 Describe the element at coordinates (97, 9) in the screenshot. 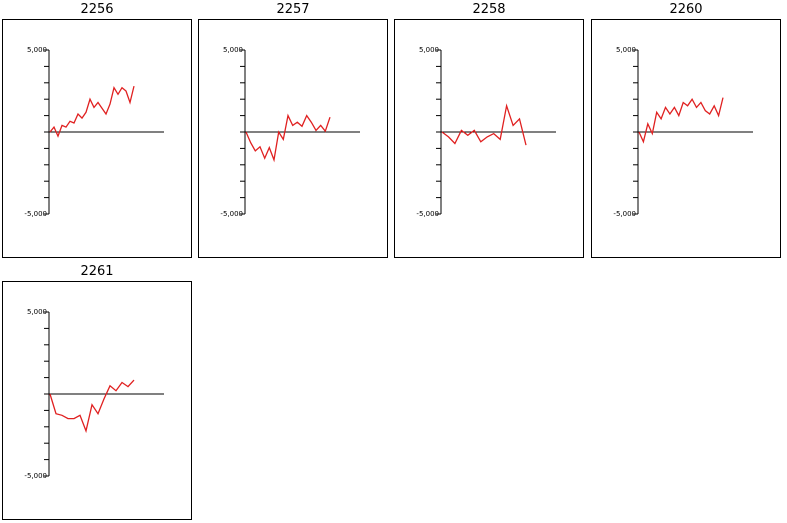

I see `chart-title: 2256` at that location.